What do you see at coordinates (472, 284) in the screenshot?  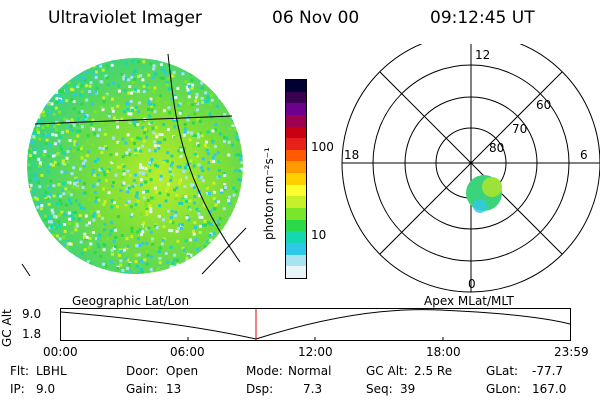 I see `mlt-0-label: 0` at bounding box center [472, 284].